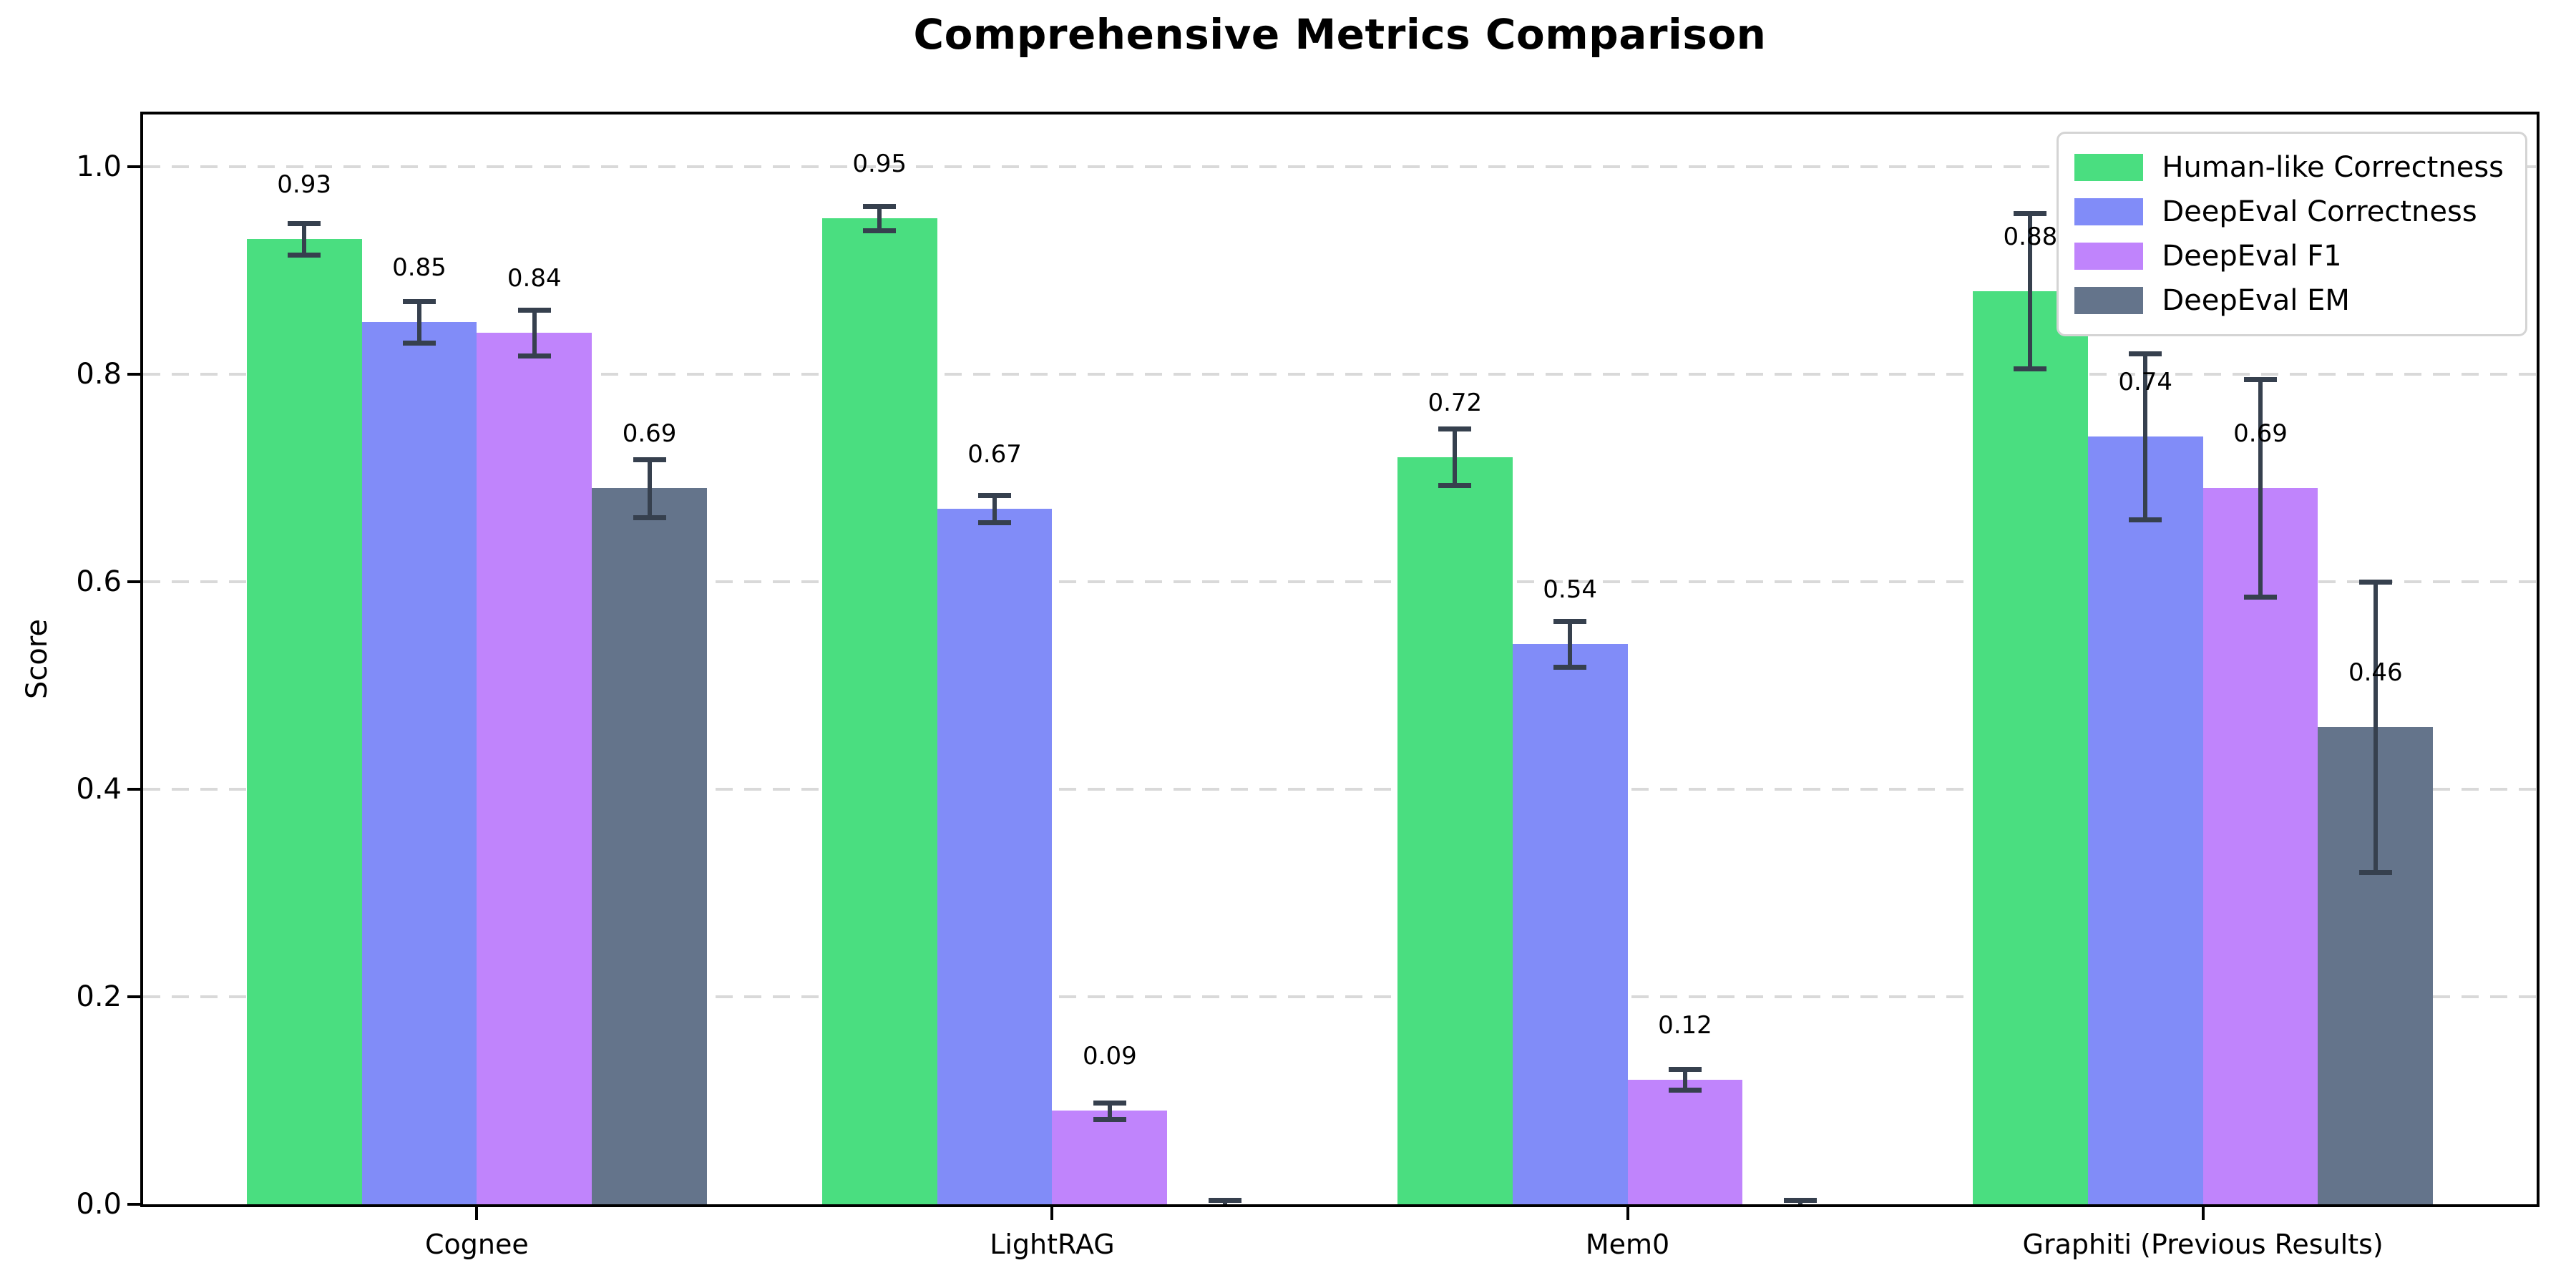  Describe the element at coordinates (1685, 1025) in the screenshot. I see `bar-value-label: 0.12` at that location.